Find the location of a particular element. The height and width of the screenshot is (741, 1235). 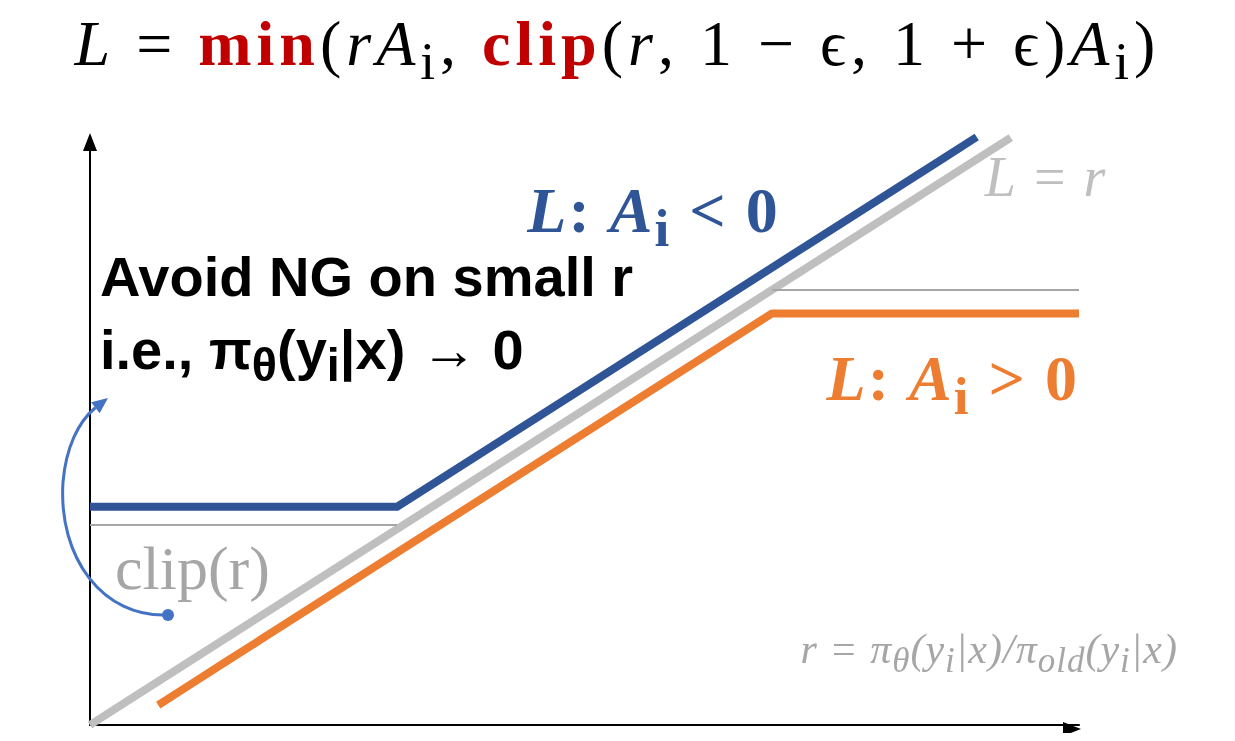

series-label: L = r is located at coordinates (1046, 176).